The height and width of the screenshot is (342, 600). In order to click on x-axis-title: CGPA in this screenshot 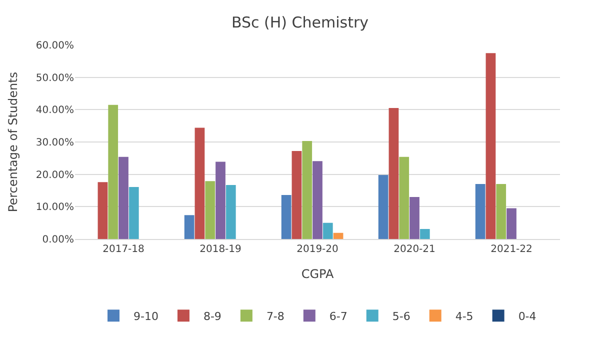, I will do `click(317, 273)`.